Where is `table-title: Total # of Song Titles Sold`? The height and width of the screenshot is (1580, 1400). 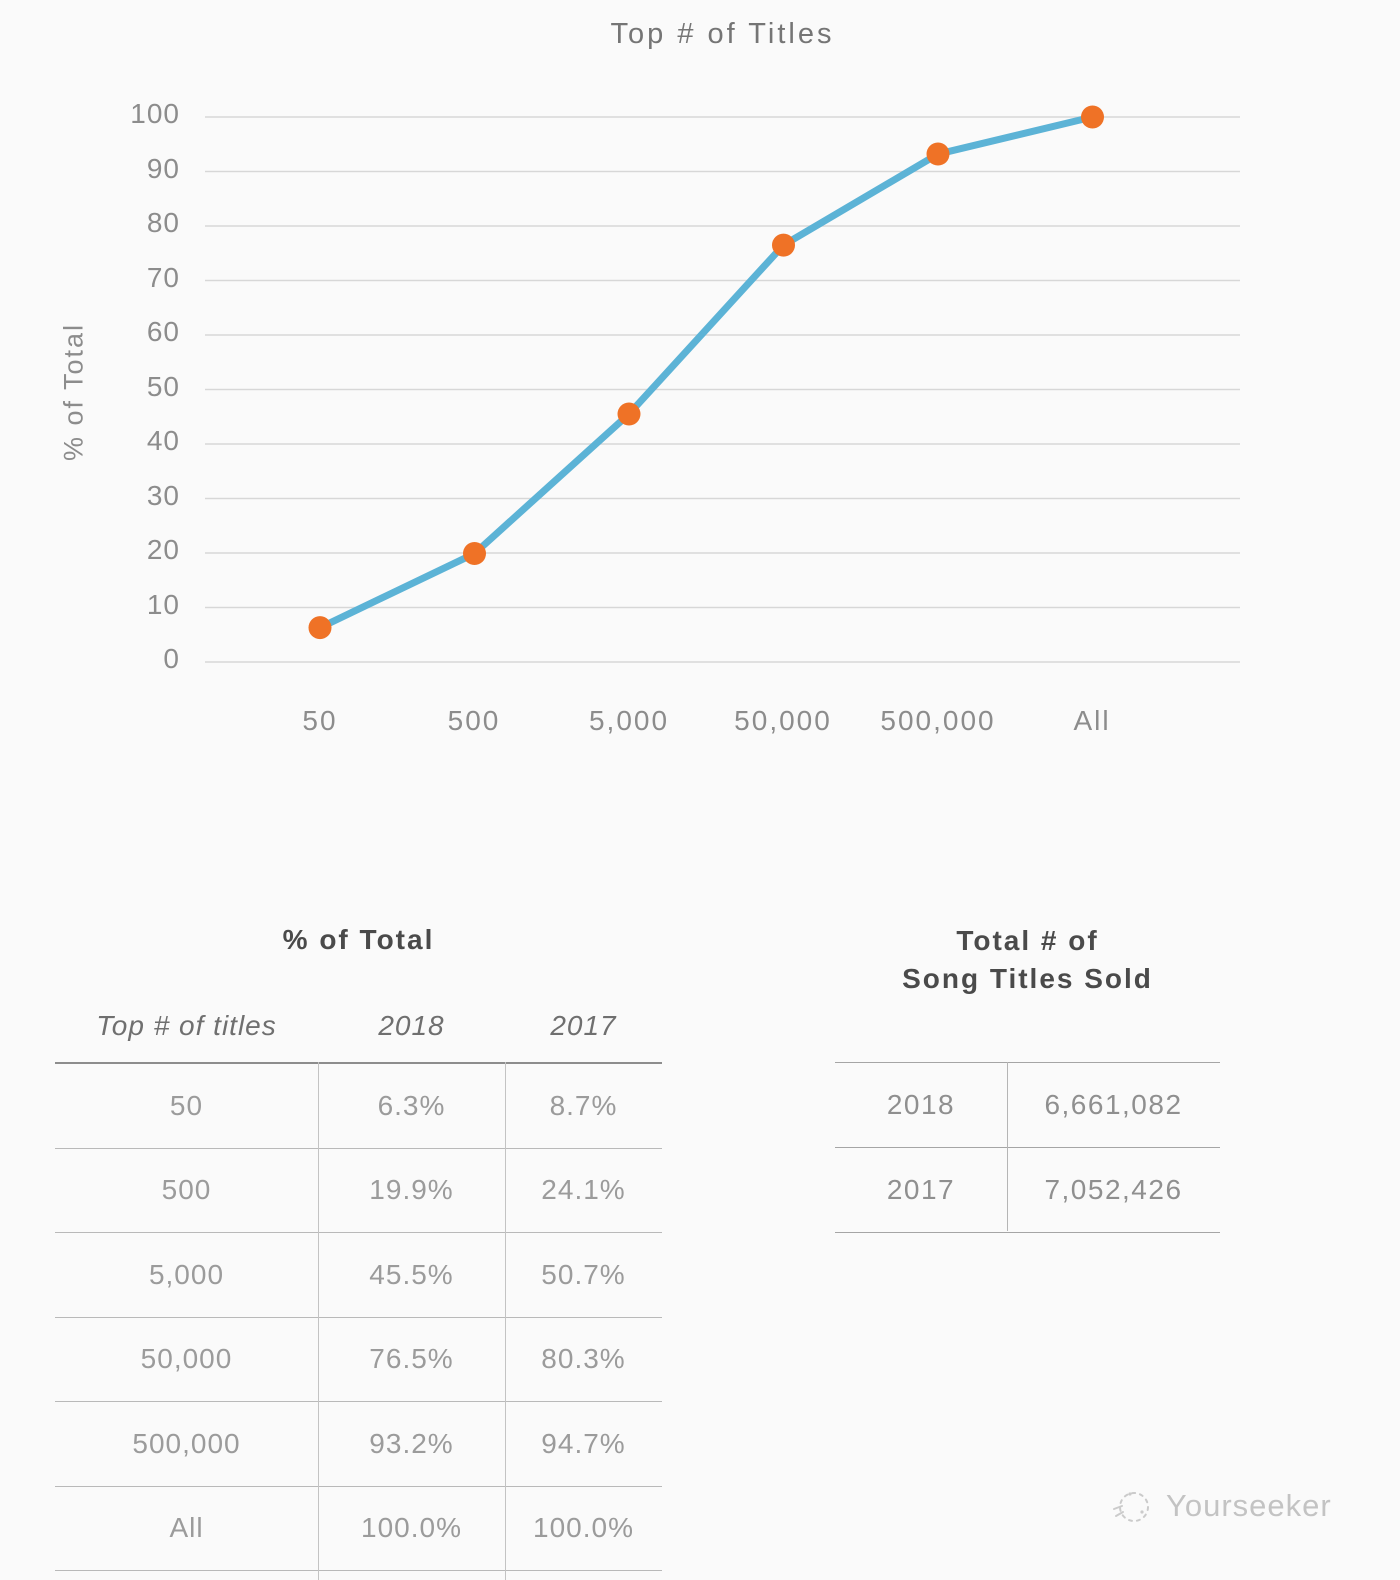
table-title: Total # of Song Titles Sold is located at coordinates (1027, 958).